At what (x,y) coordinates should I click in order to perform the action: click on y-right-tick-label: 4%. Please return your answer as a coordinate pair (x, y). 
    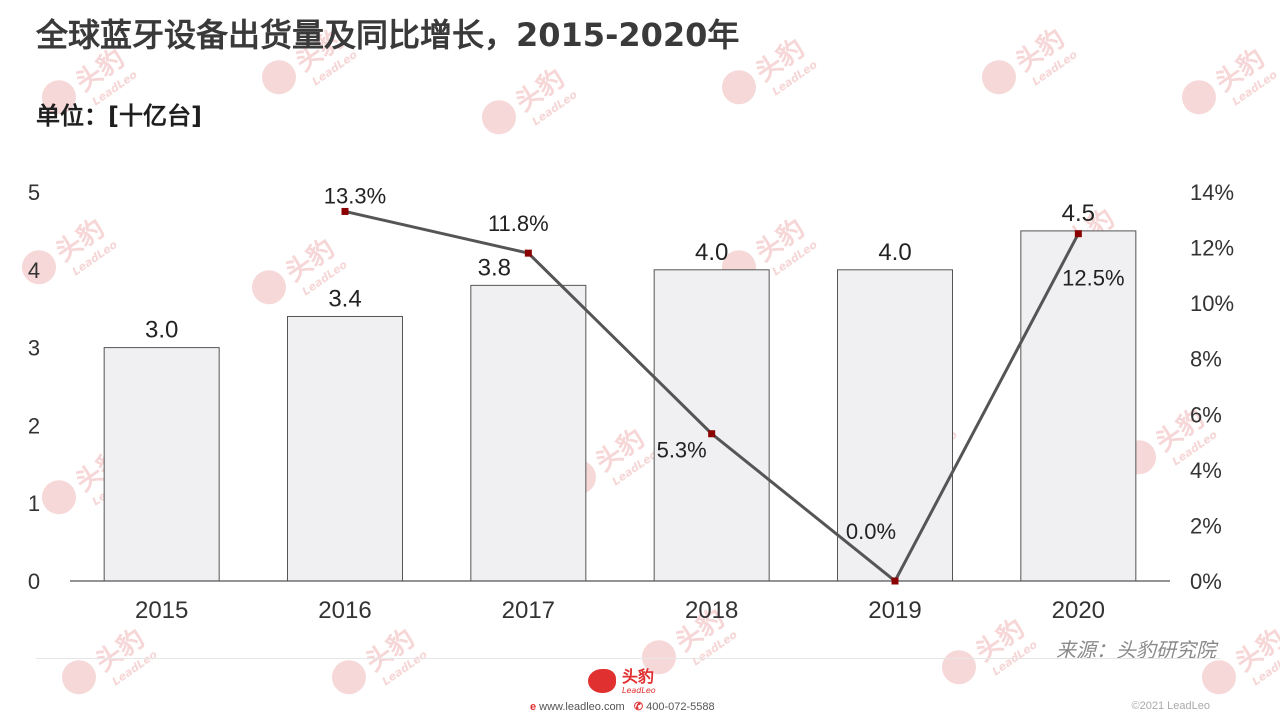
    Looking at the image, I should click on (1206, 470).